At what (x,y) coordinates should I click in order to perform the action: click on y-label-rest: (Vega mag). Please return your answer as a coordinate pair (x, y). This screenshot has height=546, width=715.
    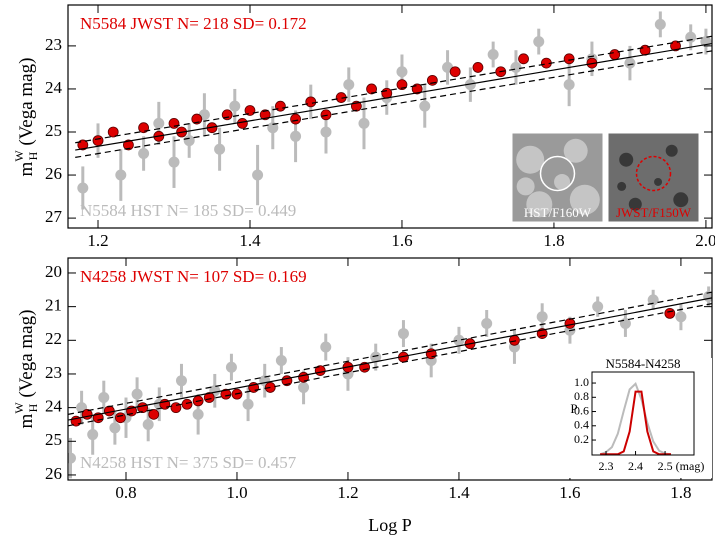
    Looking at the image, I should click on (26, 102).